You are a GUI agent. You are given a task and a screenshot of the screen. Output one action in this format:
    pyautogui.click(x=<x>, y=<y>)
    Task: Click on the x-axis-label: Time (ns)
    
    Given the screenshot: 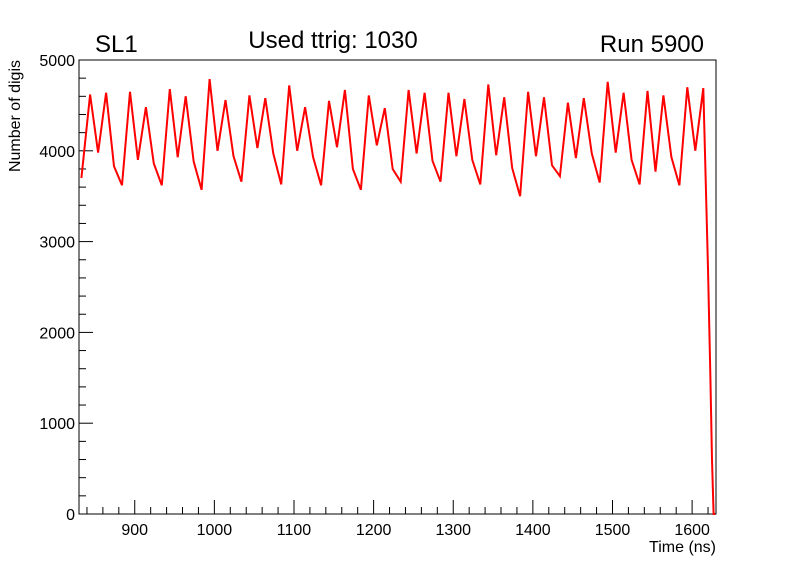 What is the action you would take?
    pyautogui.click(x=682, y=547)
    